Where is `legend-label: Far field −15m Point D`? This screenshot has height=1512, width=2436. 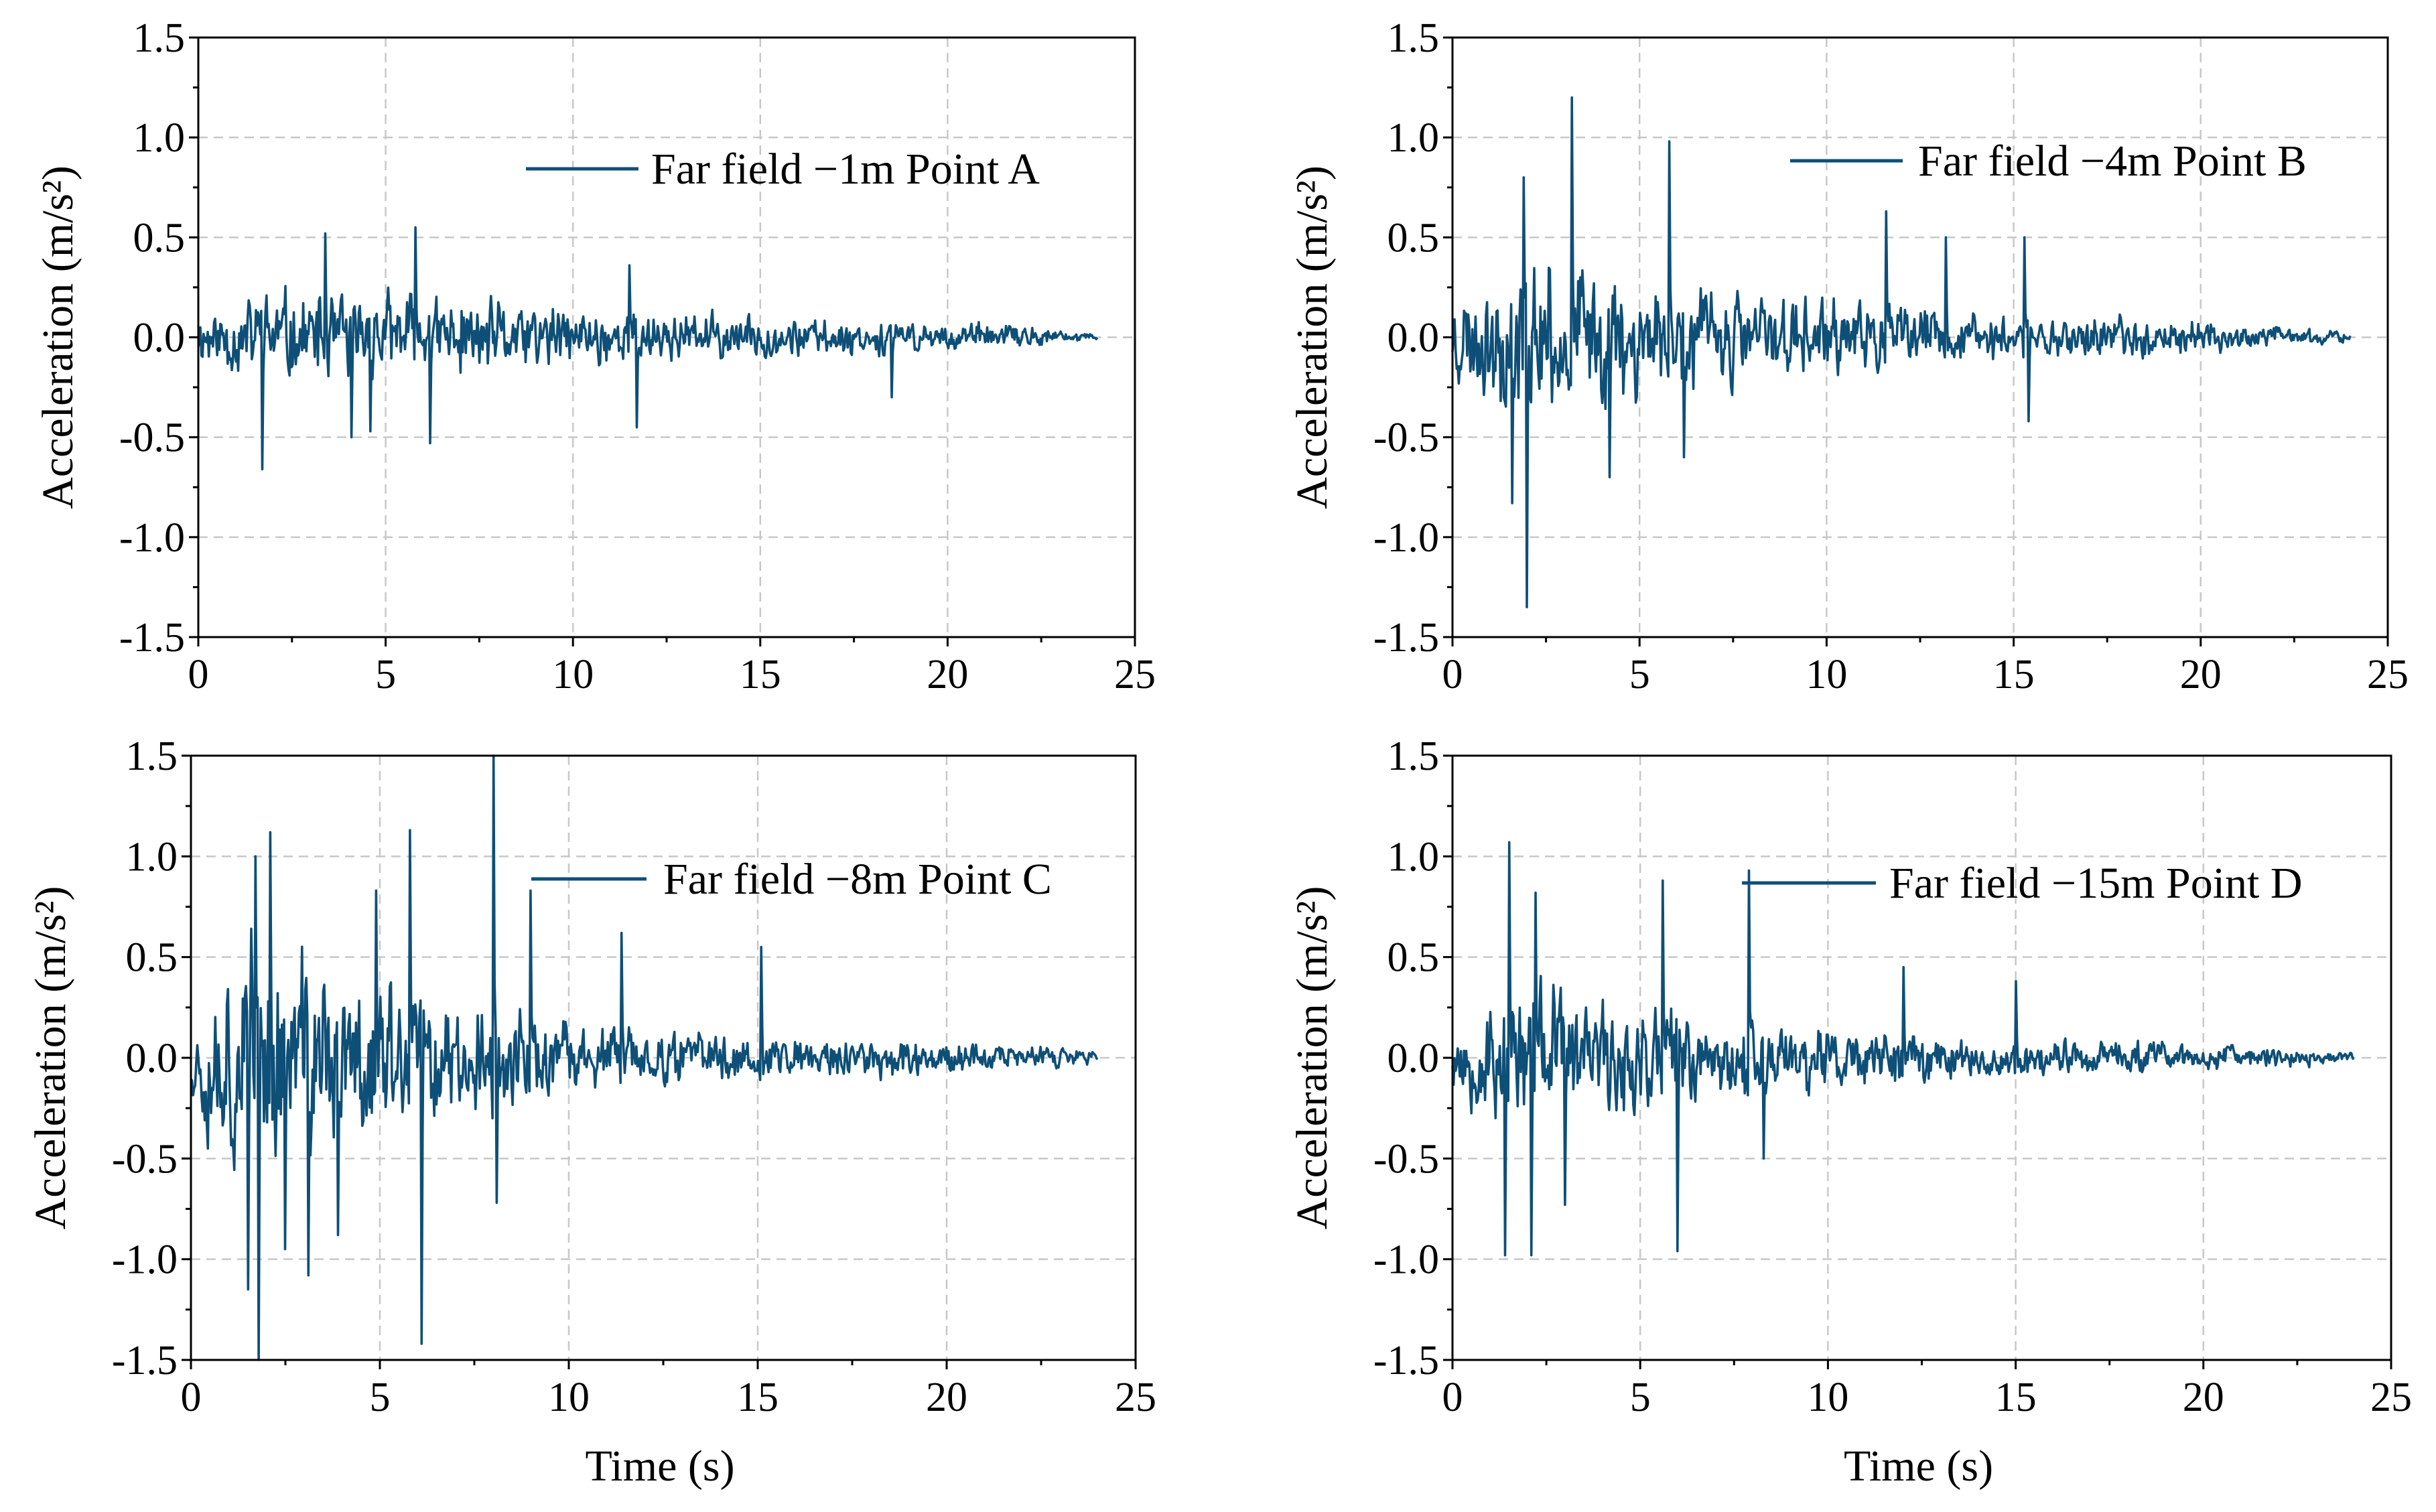 legend-label: Far field −15m Point D is located at coordinates (2096, 883).